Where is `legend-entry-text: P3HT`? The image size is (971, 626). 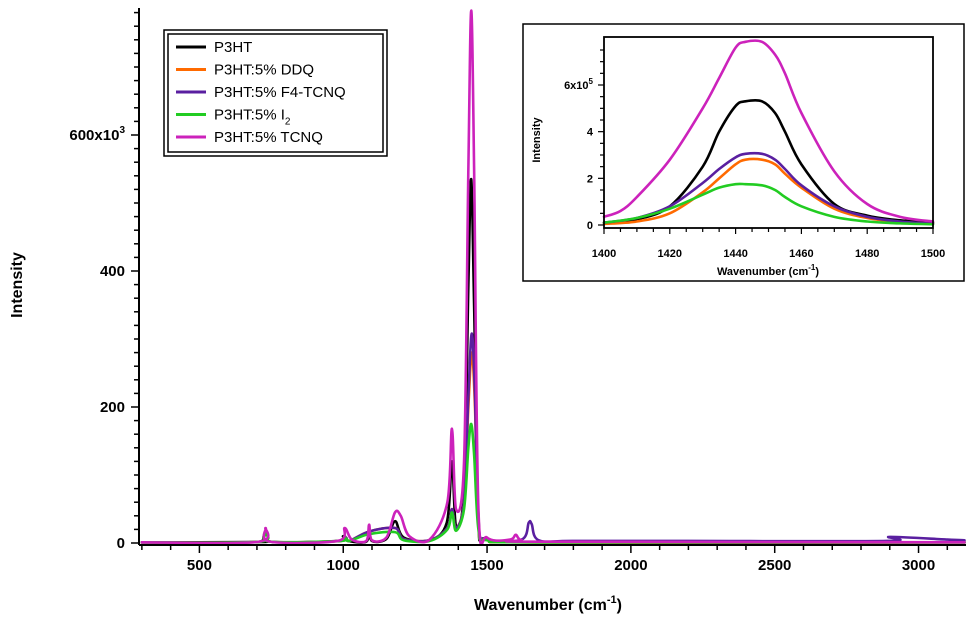 legend-entry-text: P3HT is located at coordinates (233, 47).